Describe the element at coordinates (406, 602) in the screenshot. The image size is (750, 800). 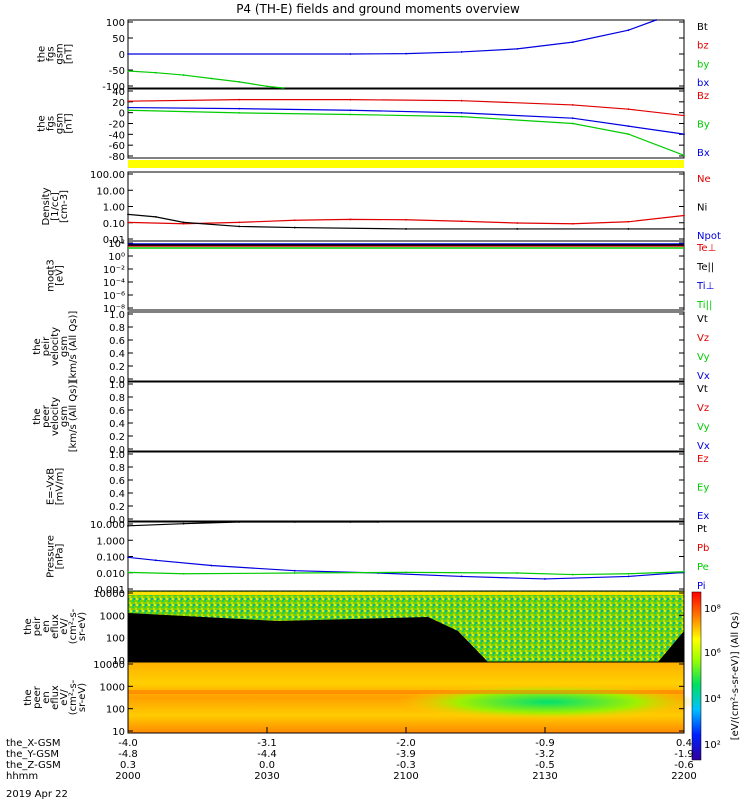
I see `peir-heatmap-upper-band` at that location.